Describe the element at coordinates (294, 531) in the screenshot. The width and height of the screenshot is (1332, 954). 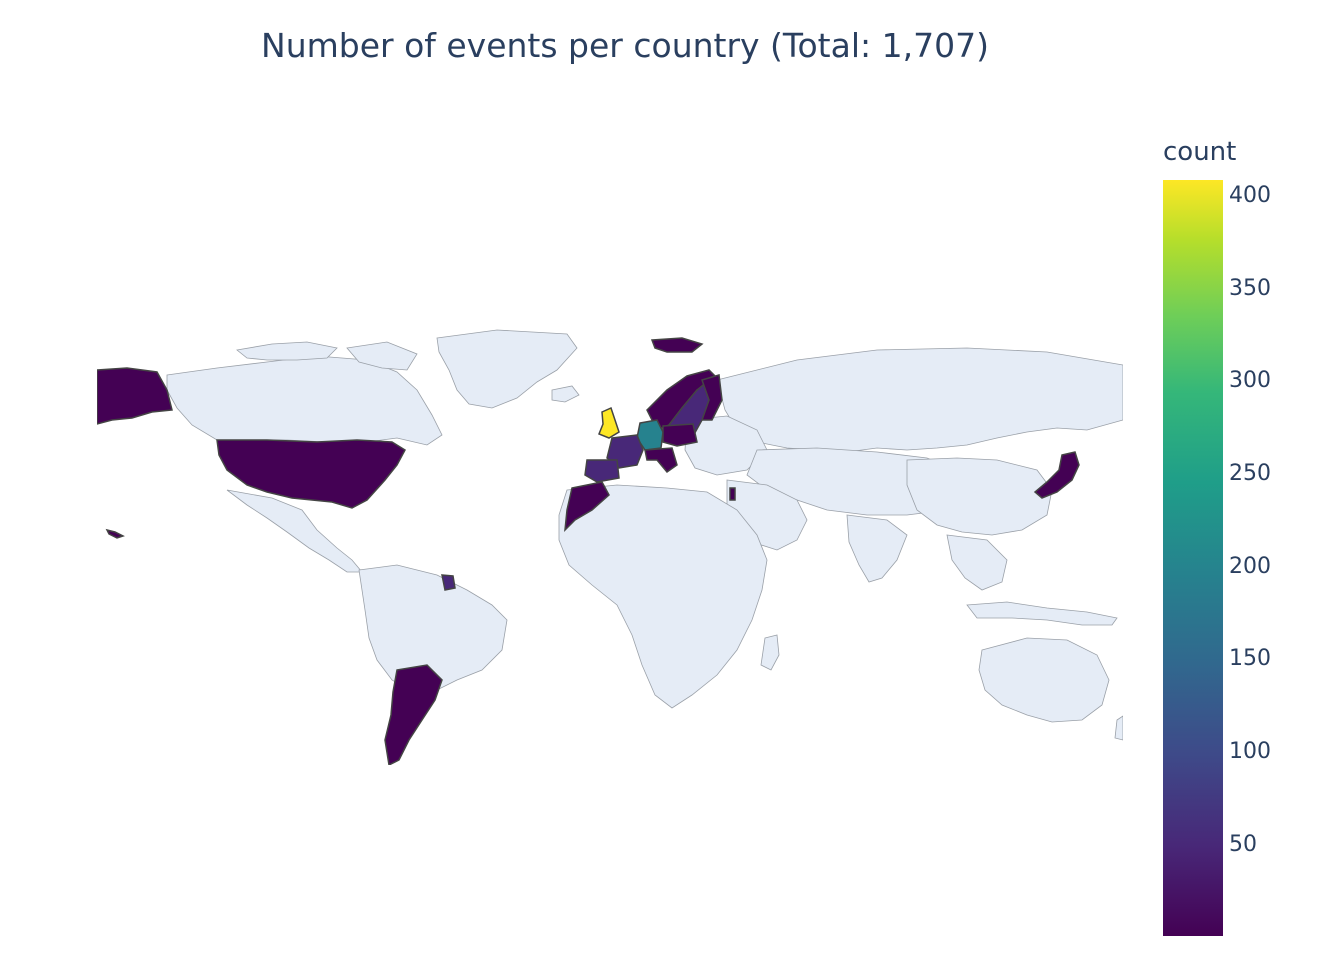
I see `mexico` at that location.